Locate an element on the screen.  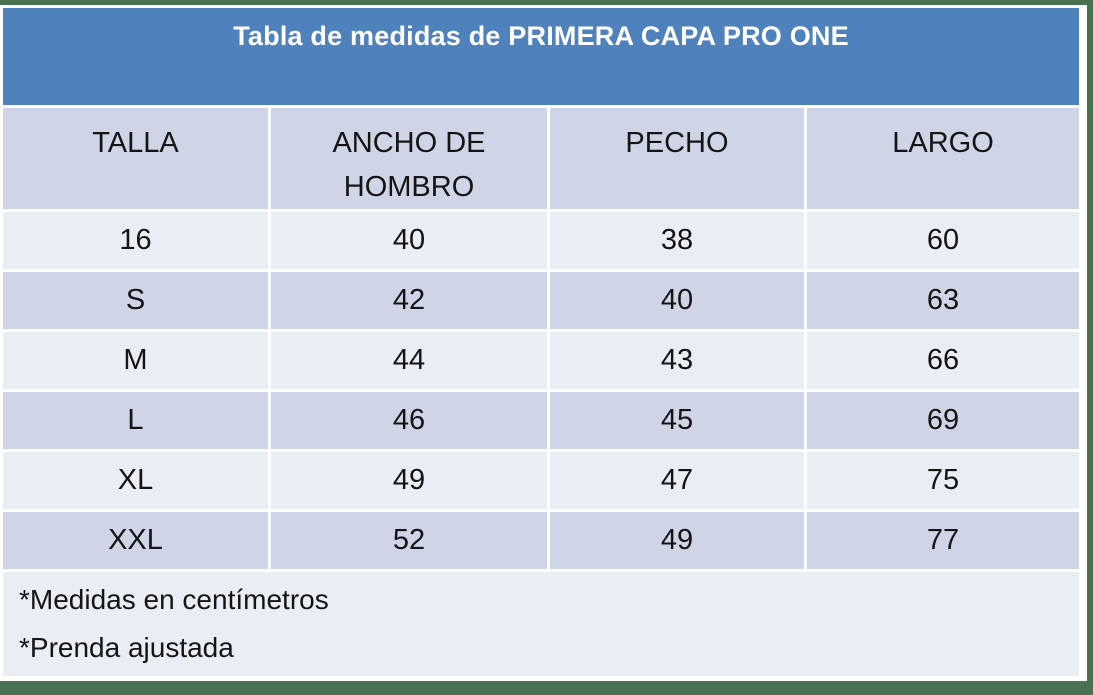
cell-talla: XXL is located at coordinates (135, 540).